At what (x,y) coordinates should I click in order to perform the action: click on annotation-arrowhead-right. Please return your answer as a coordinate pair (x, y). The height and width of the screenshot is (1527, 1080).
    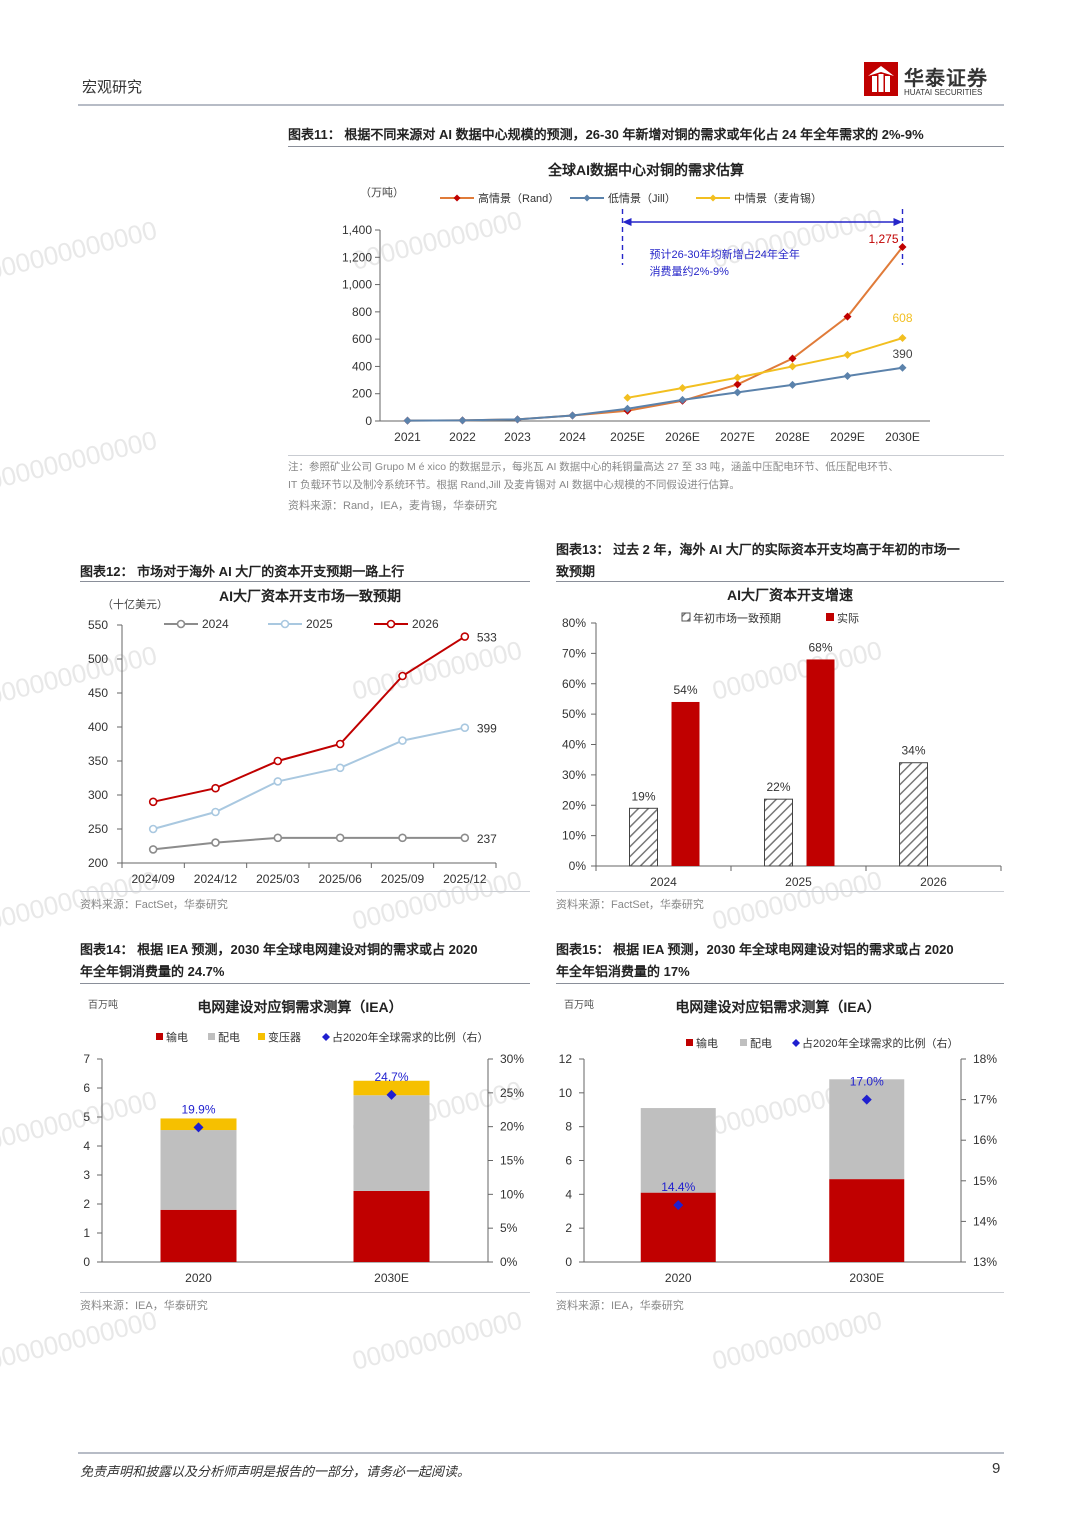
    Looking at the image, I should click on (898, 222).